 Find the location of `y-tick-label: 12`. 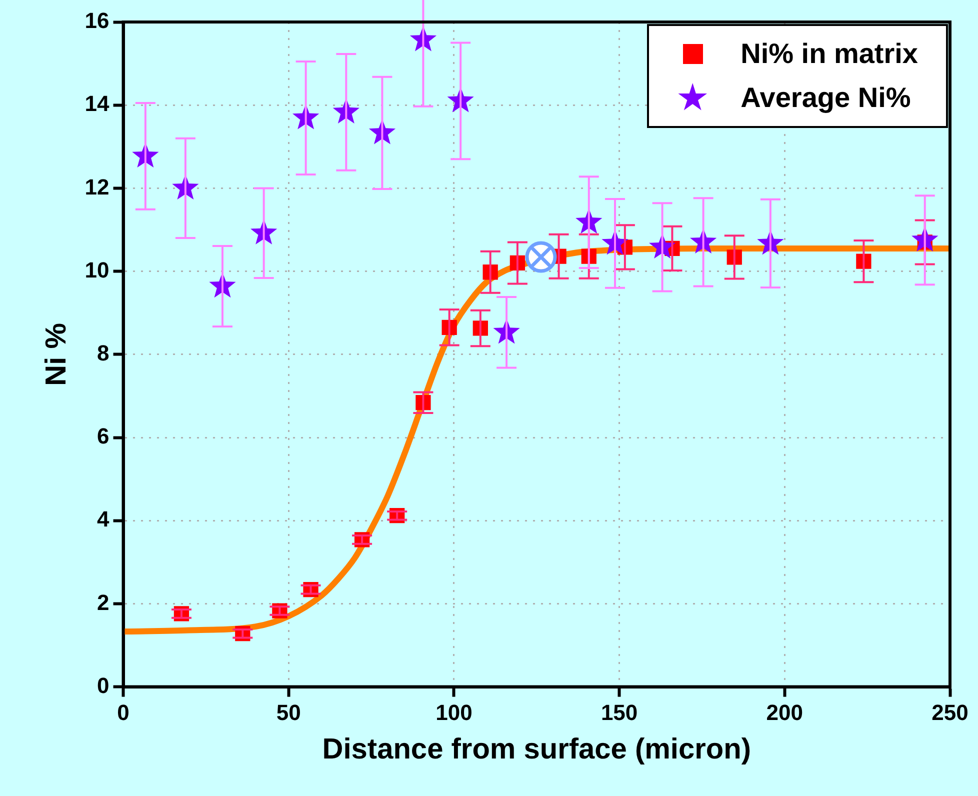

y-tick-label: 12 is located at coordinates (97, 187).